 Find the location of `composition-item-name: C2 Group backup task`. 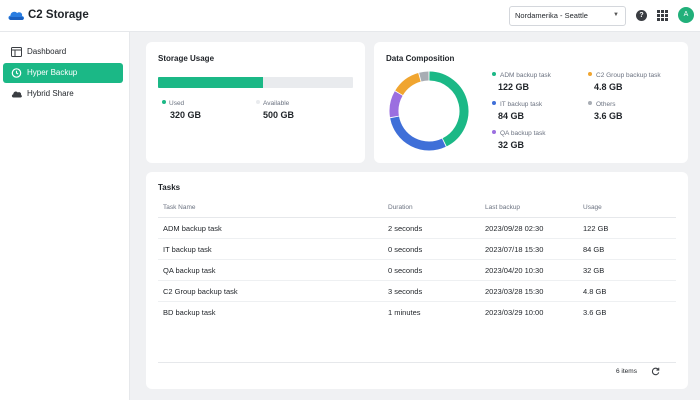

composition-item-name: C2 Group backup task is located at coordinates (628, 75).